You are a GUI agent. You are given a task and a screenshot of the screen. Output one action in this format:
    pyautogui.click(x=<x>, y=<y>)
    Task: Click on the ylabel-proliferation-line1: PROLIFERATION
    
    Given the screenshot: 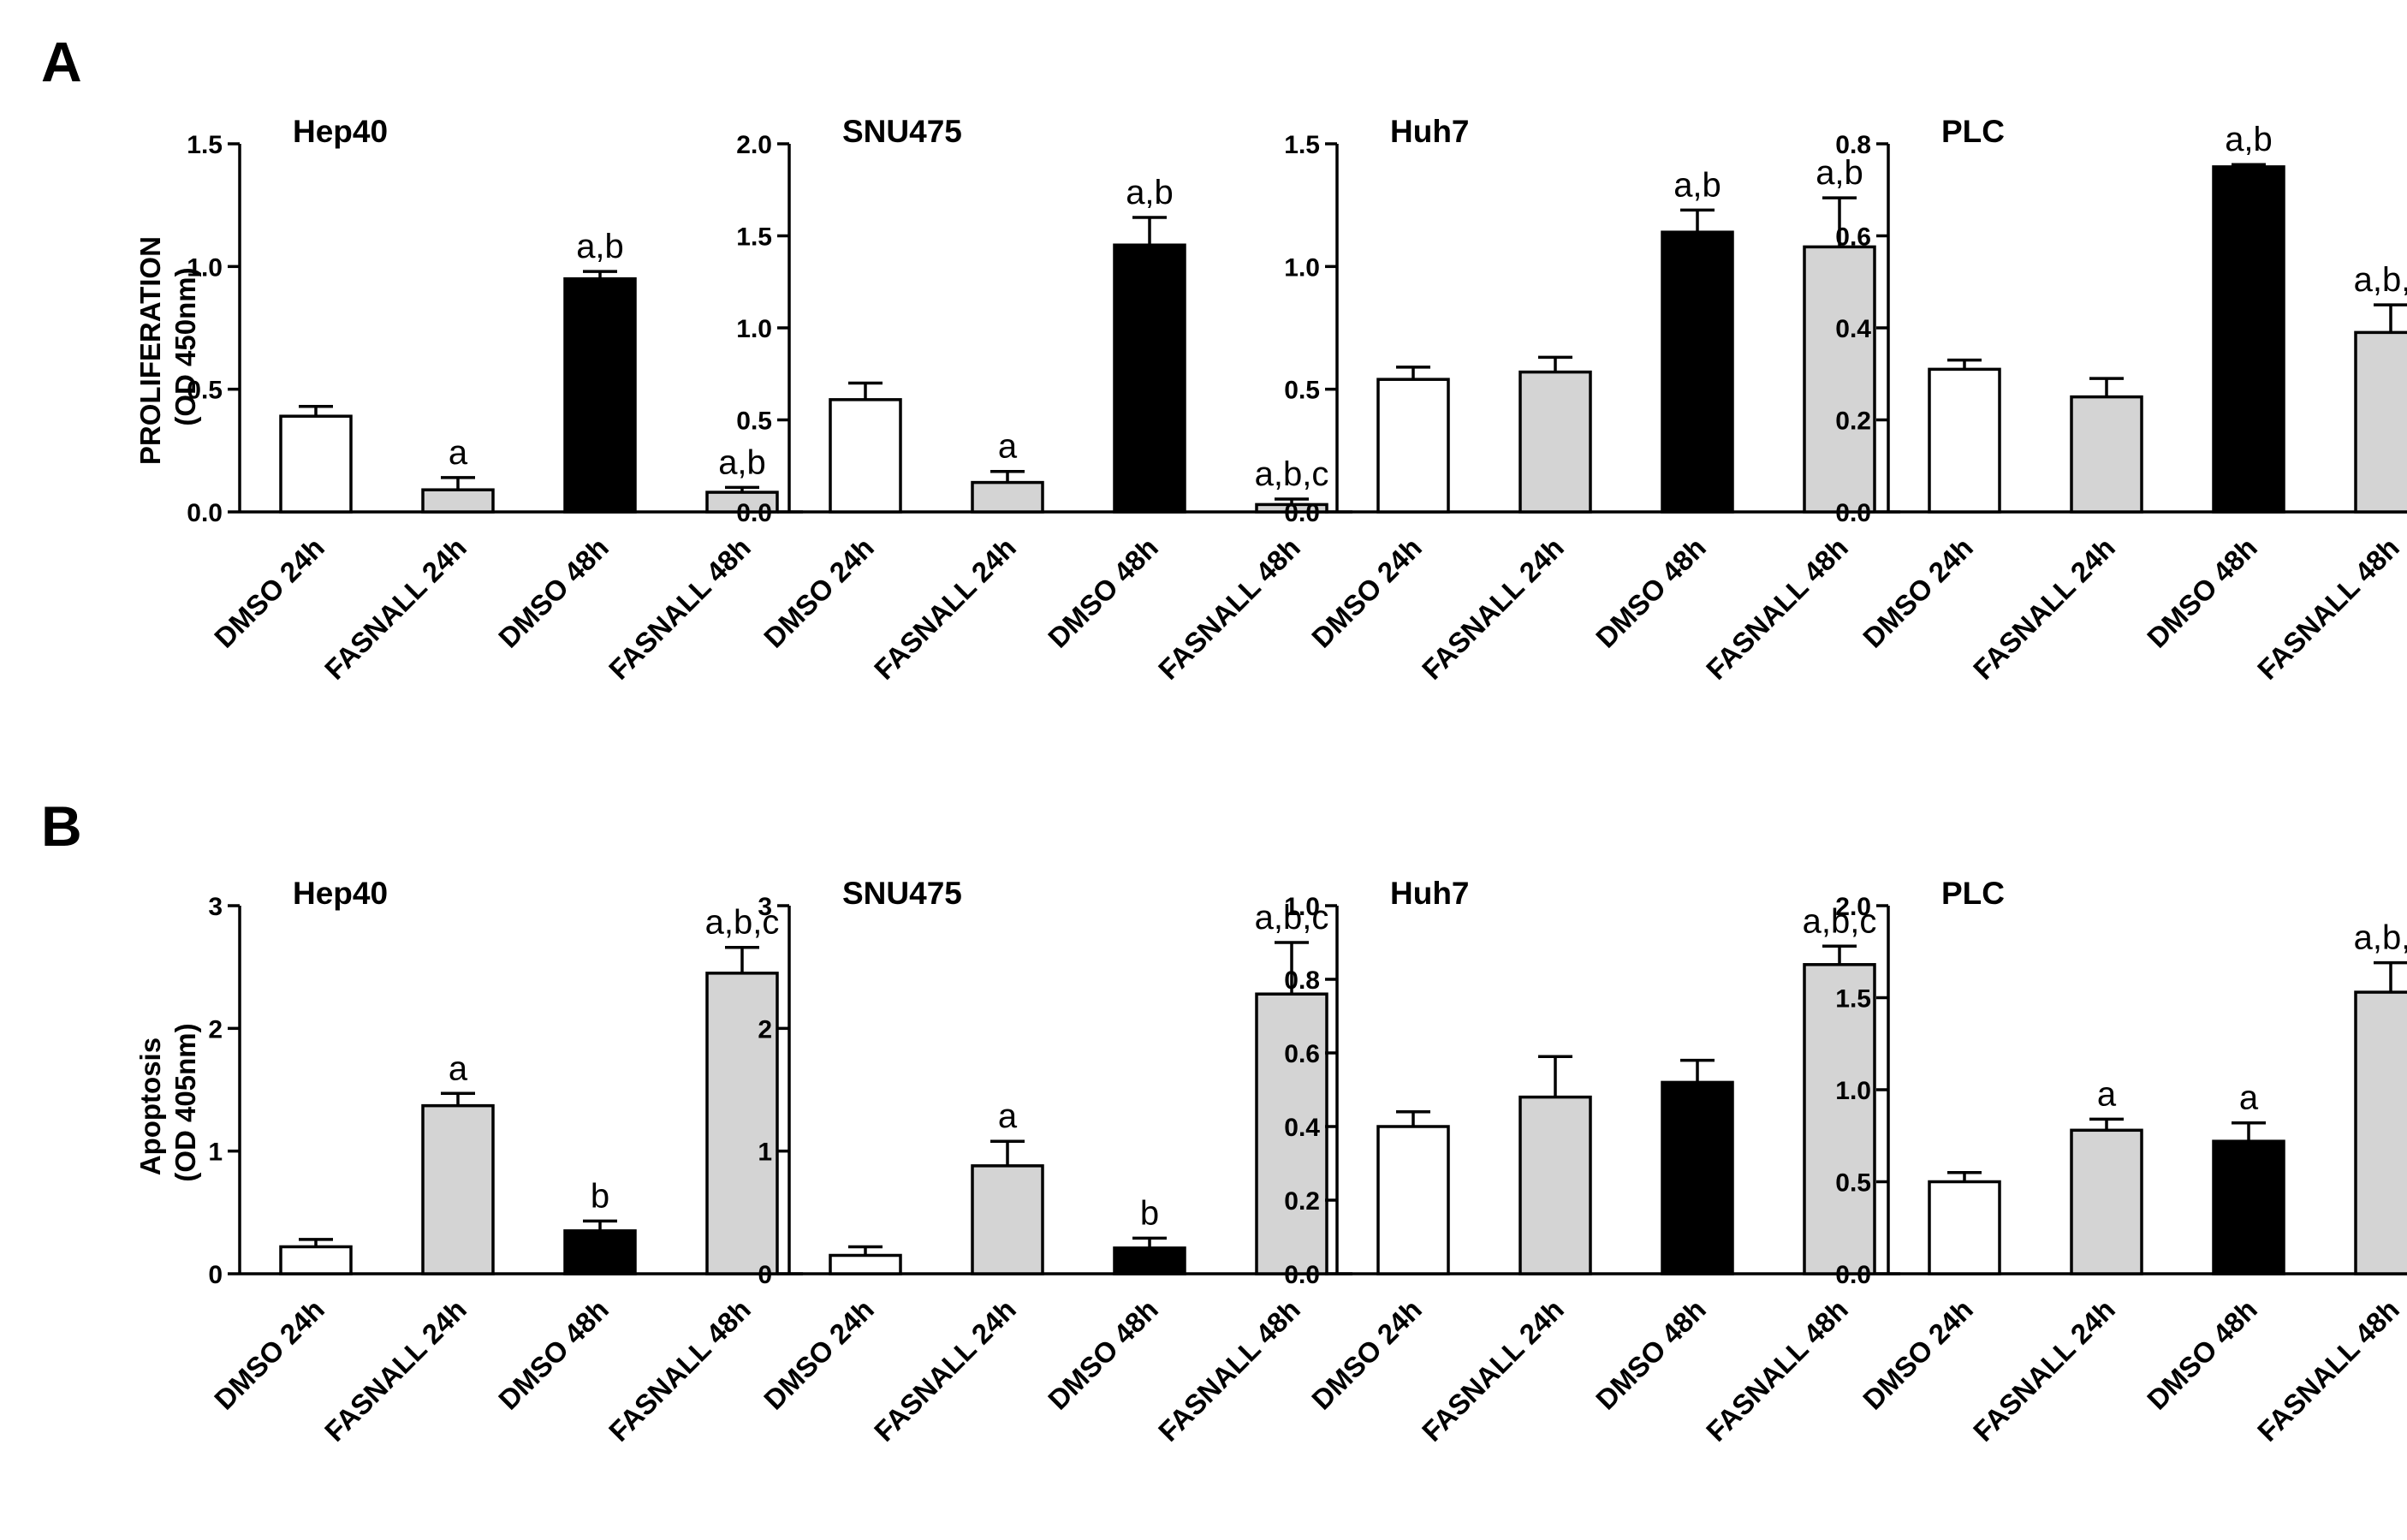 What is the action you would take?
    pyautogui.click(x=150, y=350)
    